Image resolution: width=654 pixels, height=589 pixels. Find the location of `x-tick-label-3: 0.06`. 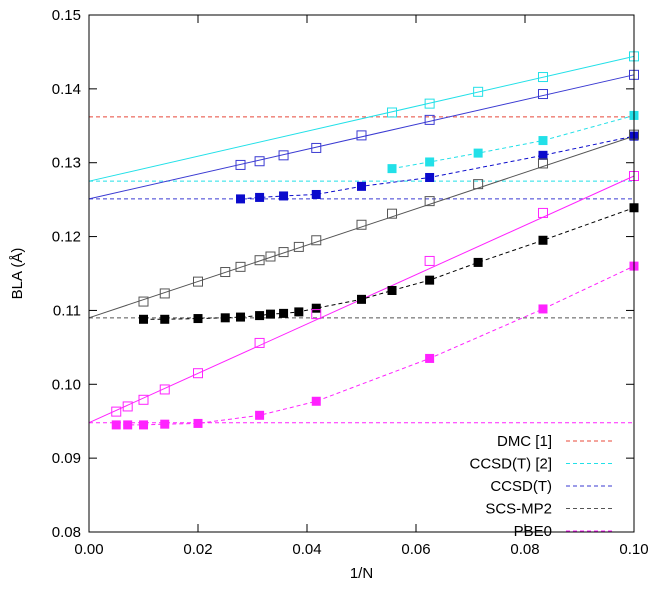

x-tick-label-3: 0.06 is located at coordinates (415, 549).